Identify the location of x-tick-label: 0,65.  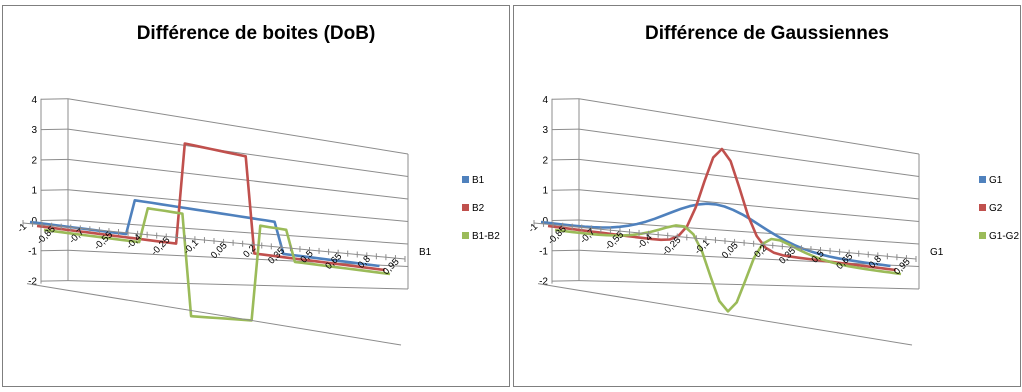
(844, 261).